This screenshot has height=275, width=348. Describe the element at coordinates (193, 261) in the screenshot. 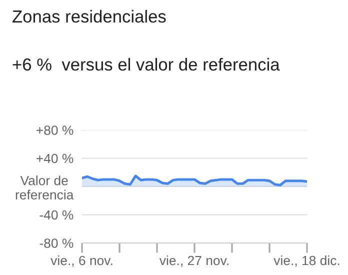

I see `x-tick-label: vie., 27 nov.` at that location.